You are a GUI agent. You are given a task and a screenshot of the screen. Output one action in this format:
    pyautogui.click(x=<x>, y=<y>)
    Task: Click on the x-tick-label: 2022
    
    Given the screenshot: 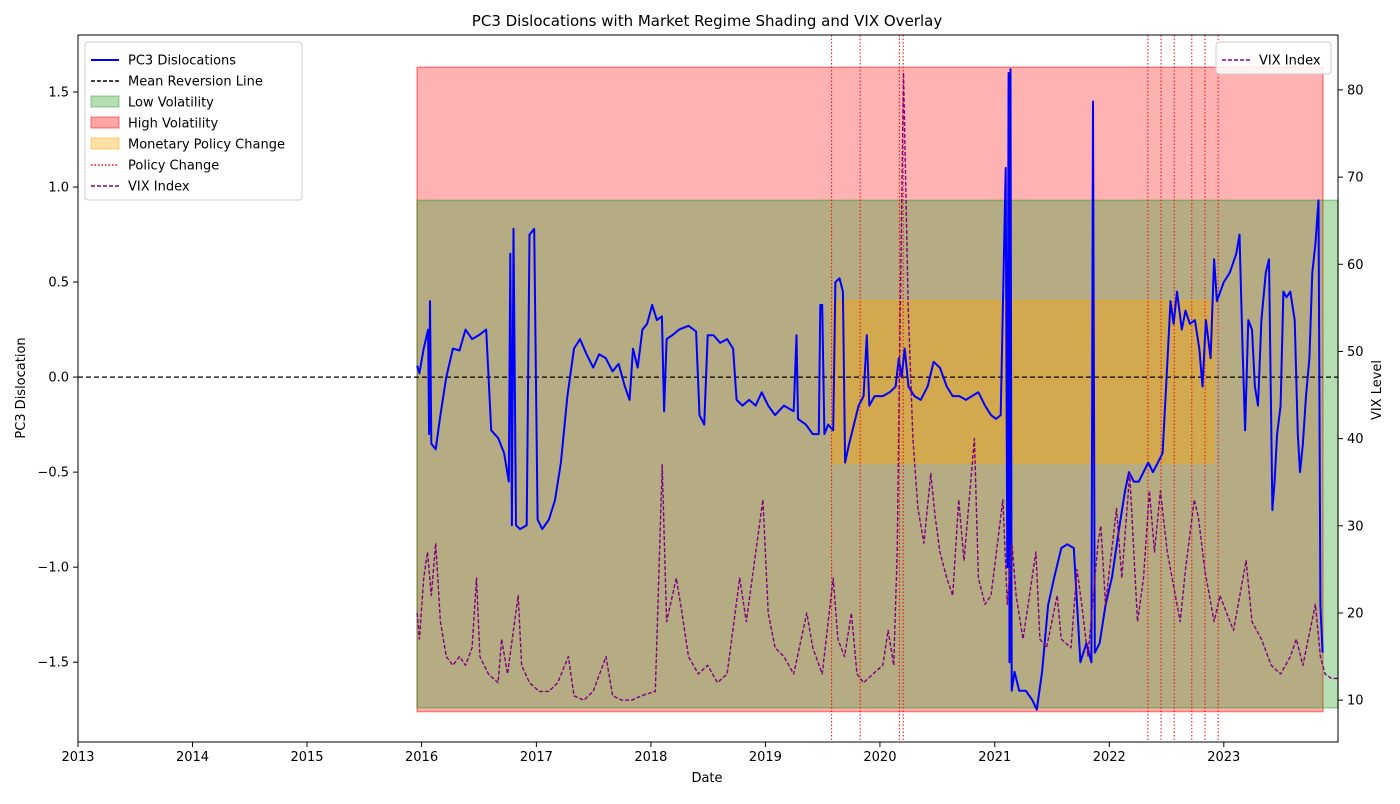 What is the action you would take?
    pyautogui.click(x=1109, y=757)
    